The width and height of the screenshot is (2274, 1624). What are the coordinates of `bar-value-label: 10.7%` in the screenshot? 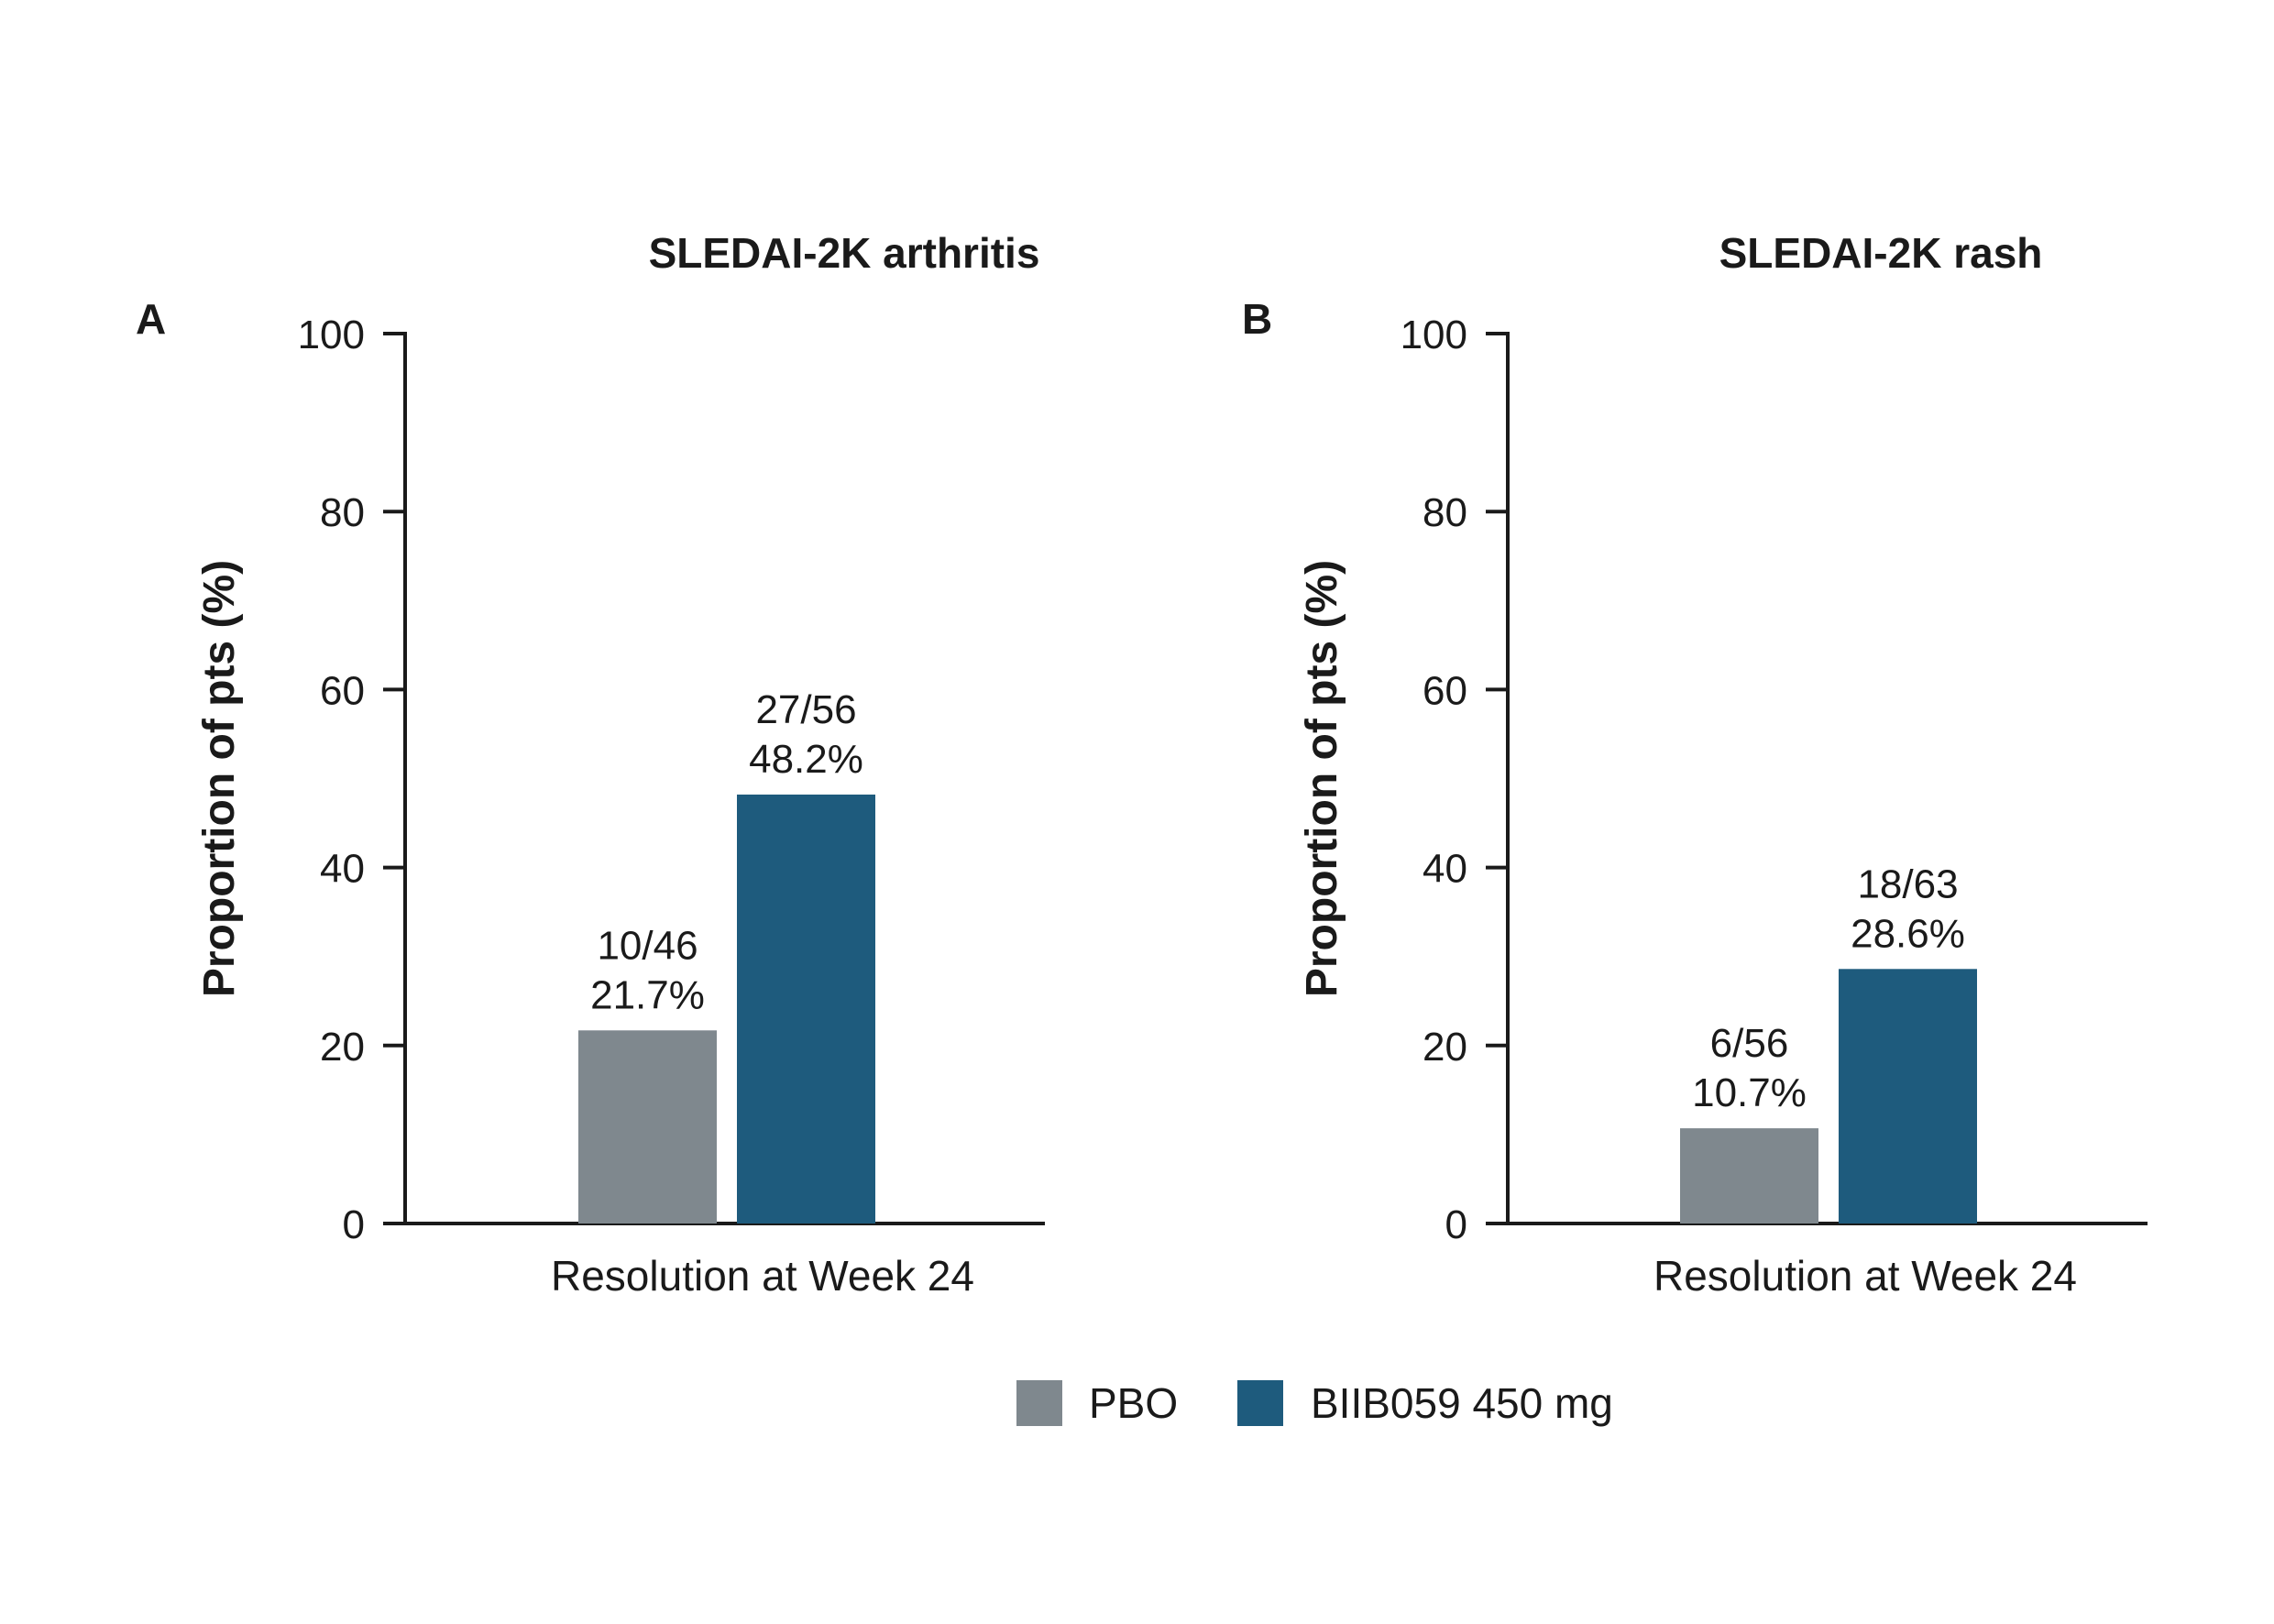 It's located at (1749, 1092).